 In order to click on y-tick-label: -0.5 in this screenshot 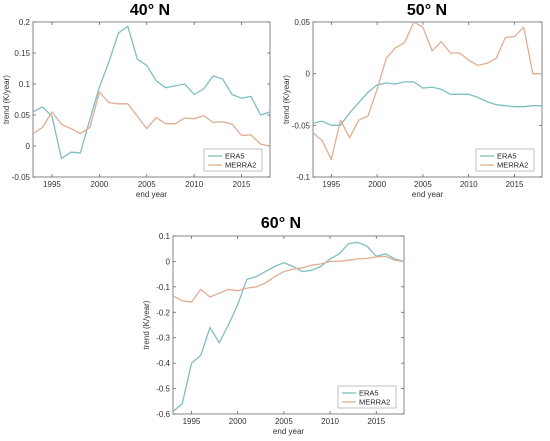, I will do `click(163, 389)`.